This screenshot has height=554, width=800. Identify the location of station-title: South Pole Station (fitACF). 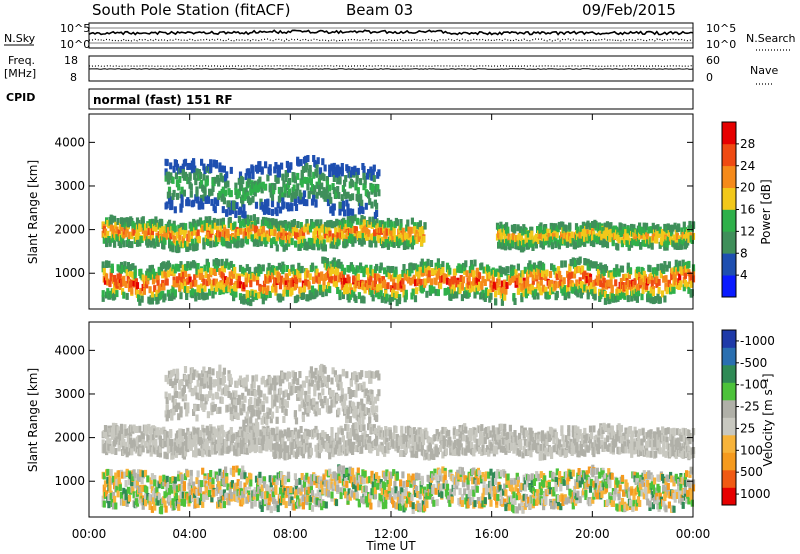
(191, 10).